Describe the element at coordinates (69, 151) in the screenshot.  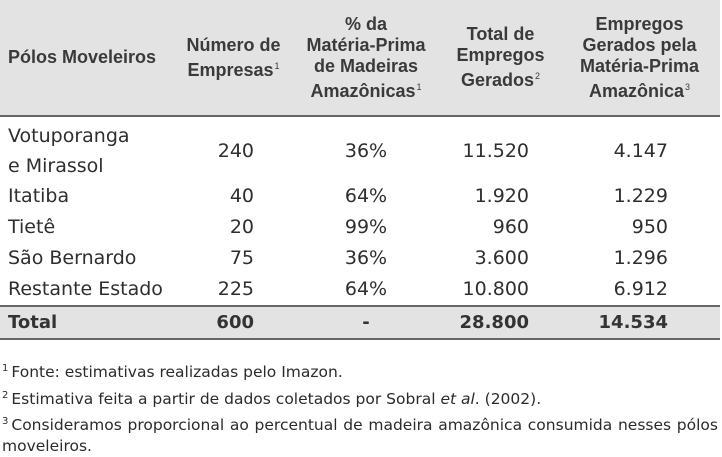
I see `cell-polo: Votuporanga e Mirassol` at that location.